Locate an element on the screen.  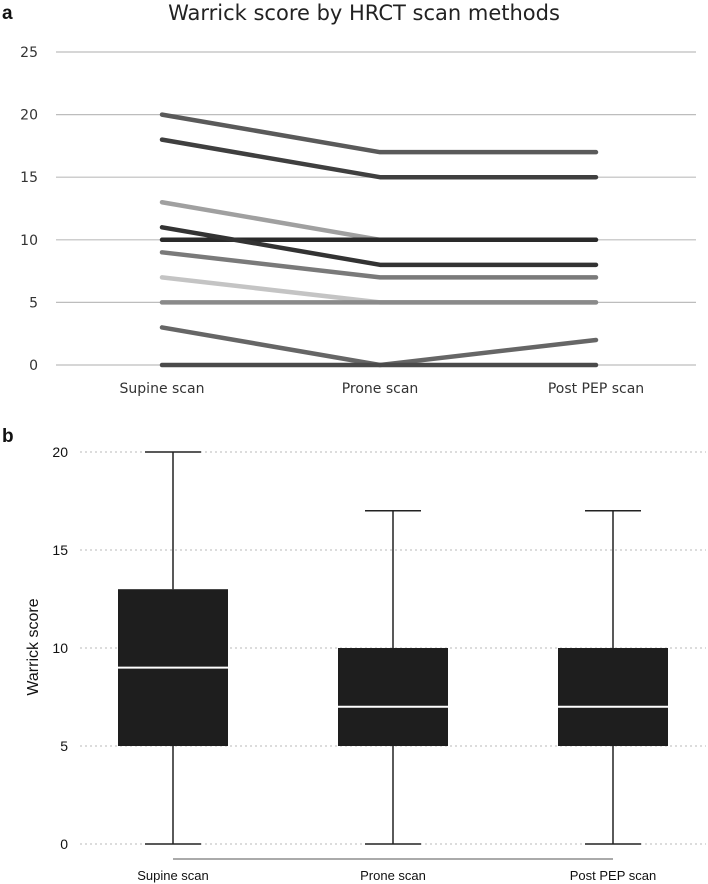
panel-b-x-category-label: Post PEP scan is located at coordinates (613, 875).